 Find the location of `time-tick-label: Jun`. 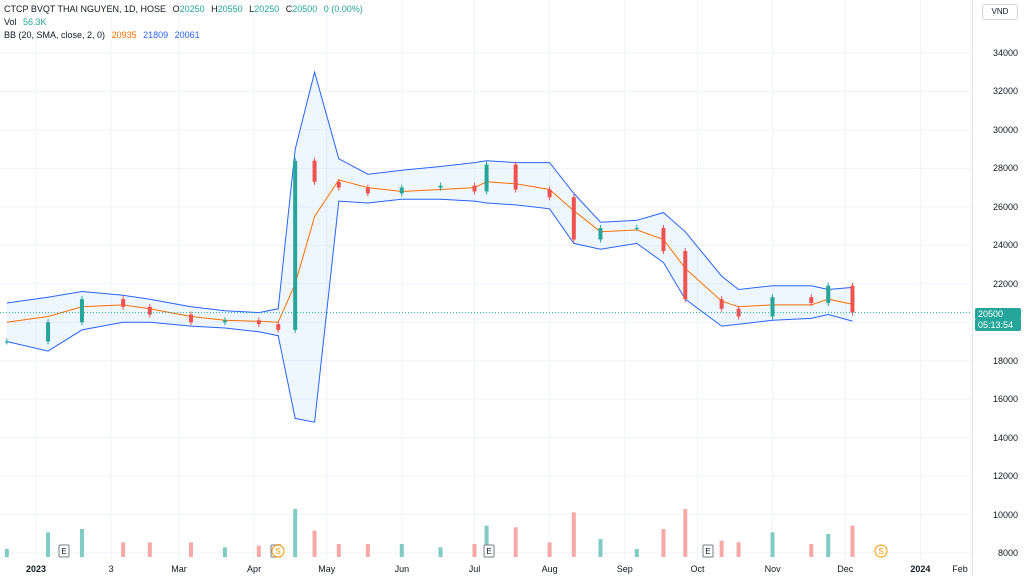

time-tick-label: Jun is located at coordinates (402, 569).